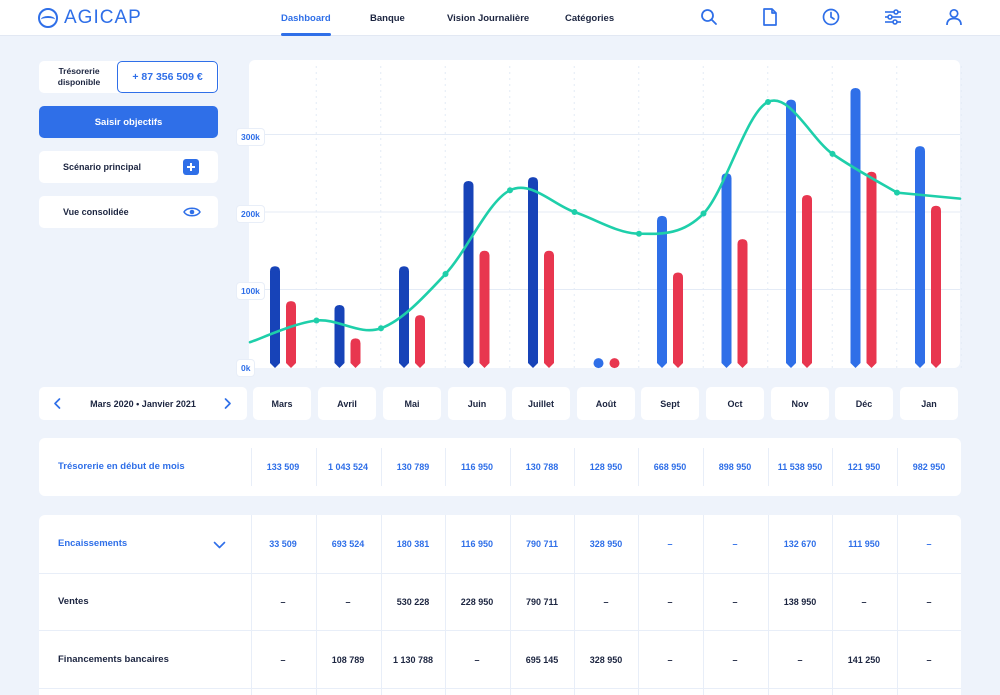 The width and height of the screenshot is (1000, 695). I want to click on month-chip-mars: Mars, so click(282, 403).